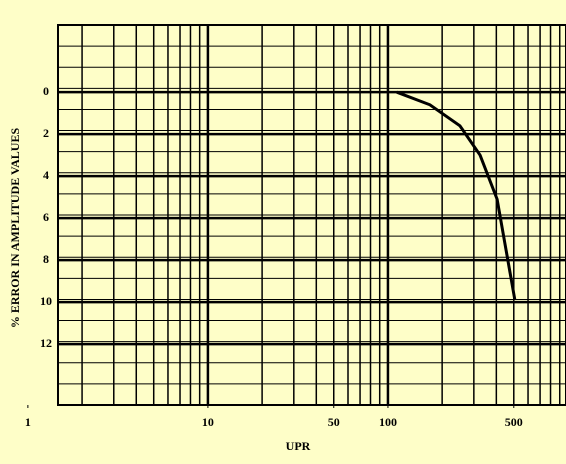  What do you see at coordinates (46, 343) in the screenshot?
I see `y-tick-label: 12` at bounding box center [46, 343].